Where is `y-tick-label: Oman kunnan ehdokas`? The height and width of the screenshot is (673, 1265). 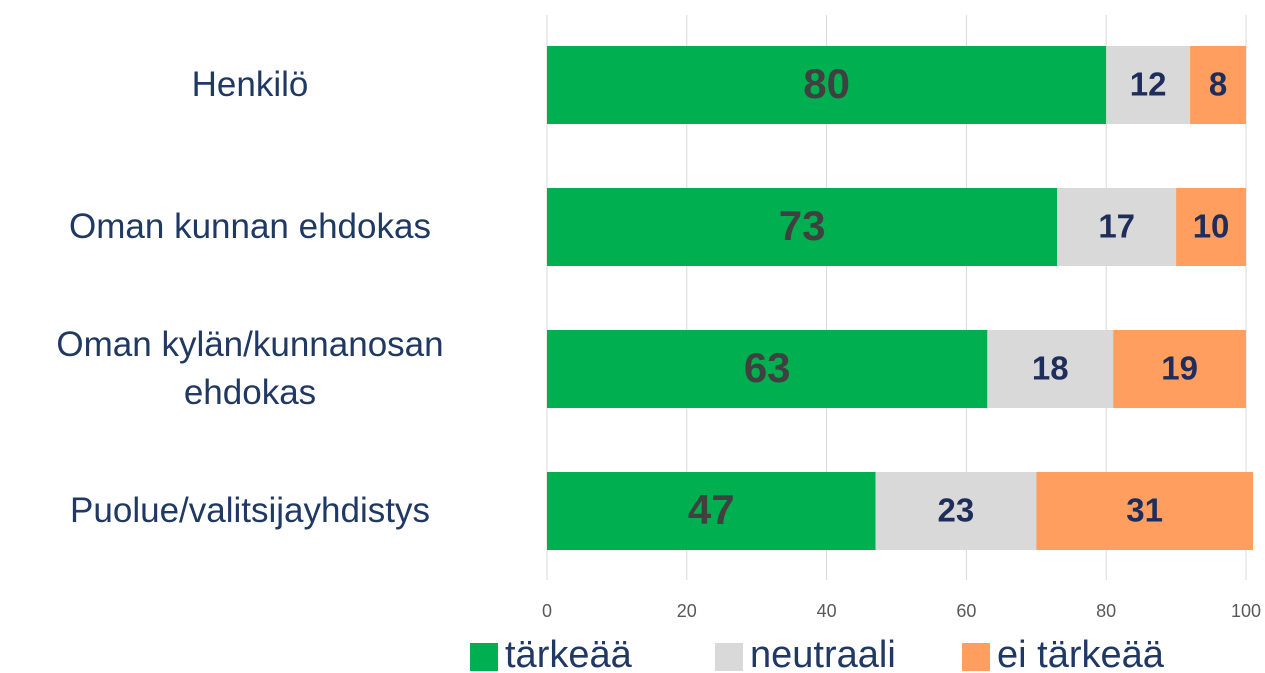 y-tick-label: Oman kunnan ehdokas is located at coordinates (250, 226).